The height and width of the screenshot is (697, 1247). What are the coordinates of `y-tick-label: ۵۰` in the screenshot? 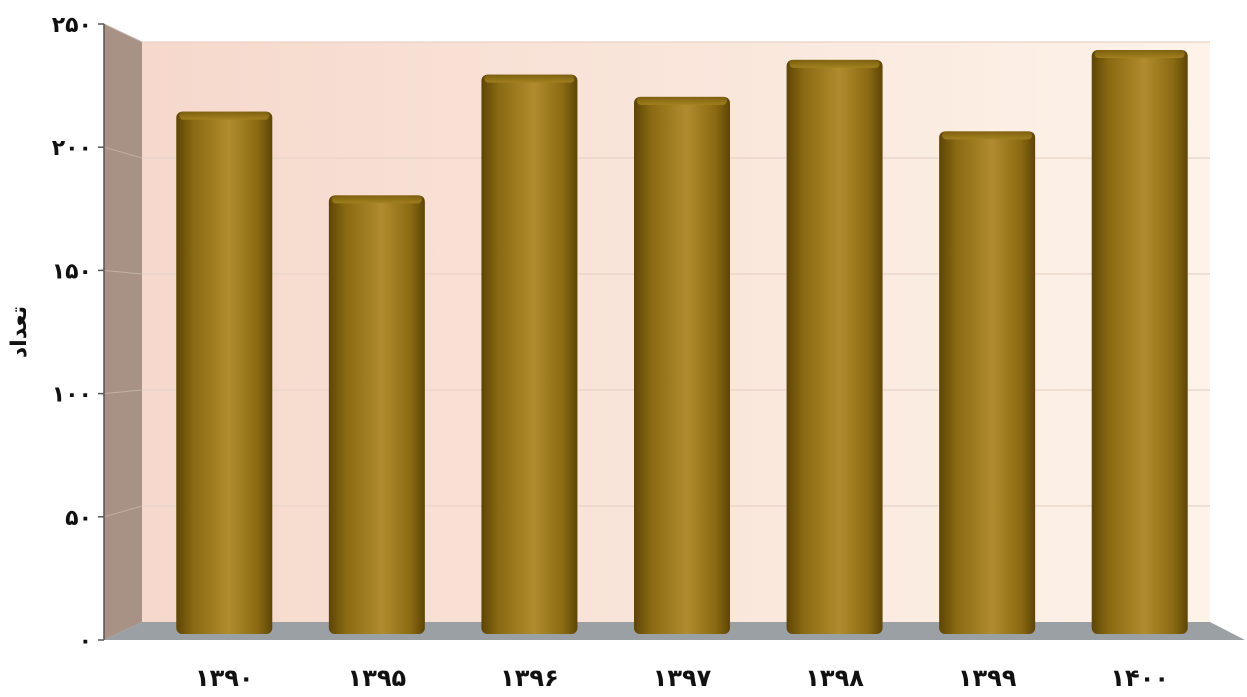 It's located at (78, 518).